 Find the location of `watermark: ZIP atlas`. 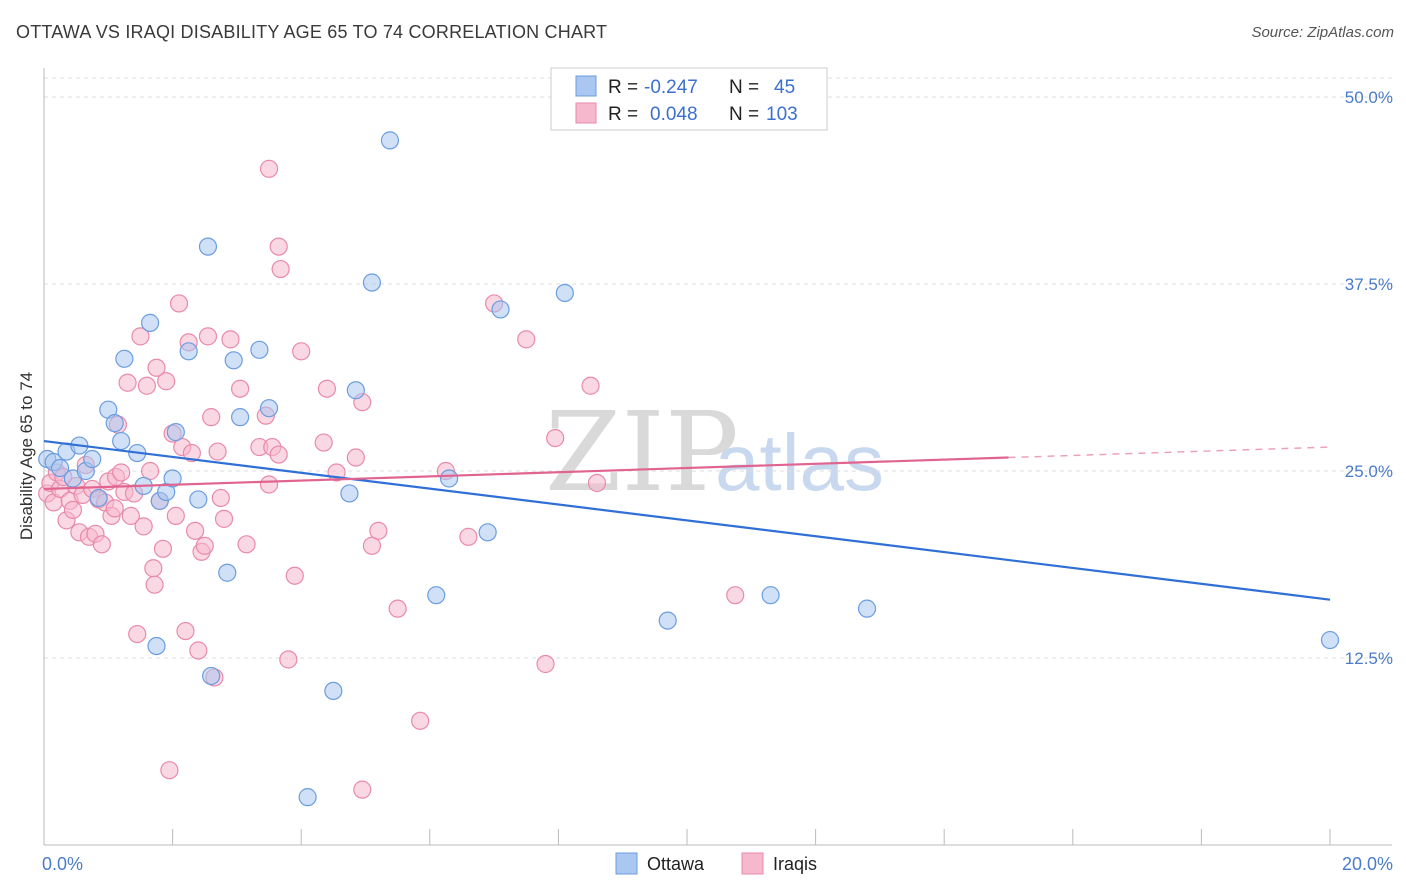

watermark: ZIP atlas is located at coordinates (714, 452).